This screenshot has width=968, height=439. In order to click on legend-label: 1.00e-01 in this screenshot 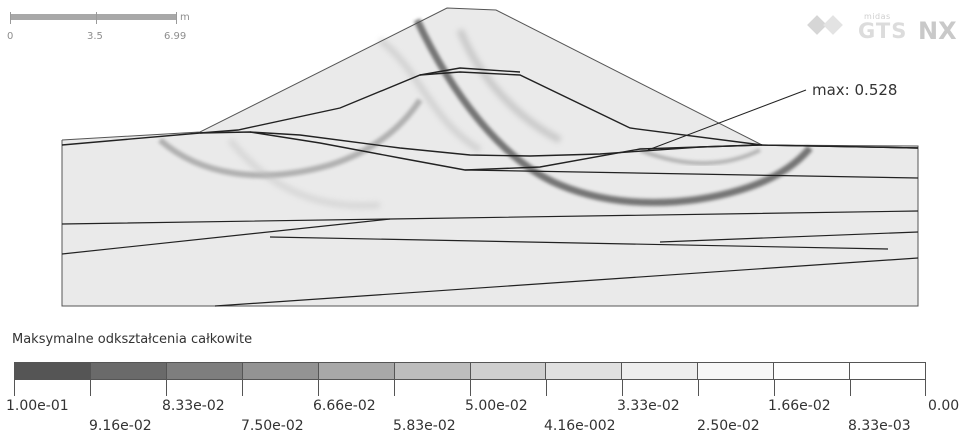, I will do `click(37, 406)`.